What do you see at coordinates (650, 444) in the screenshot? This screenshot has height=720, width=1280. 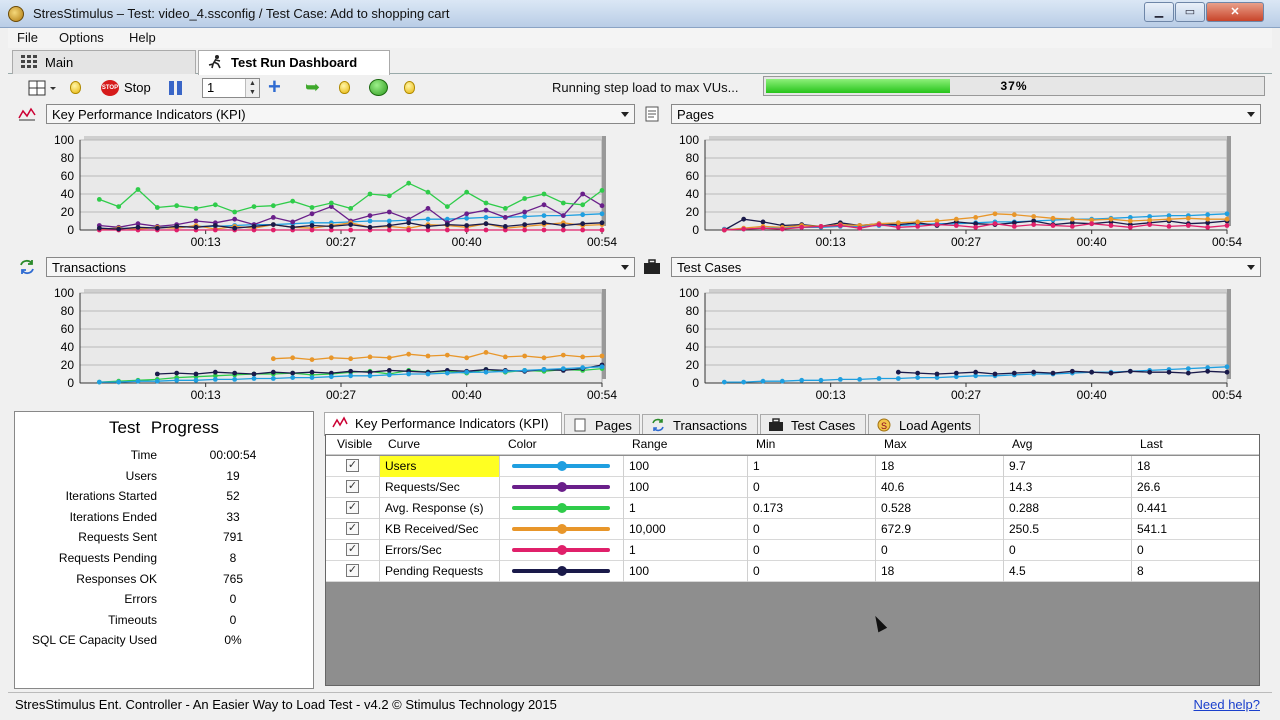 I see `col-range: Range` at bounding box center [650, 444].